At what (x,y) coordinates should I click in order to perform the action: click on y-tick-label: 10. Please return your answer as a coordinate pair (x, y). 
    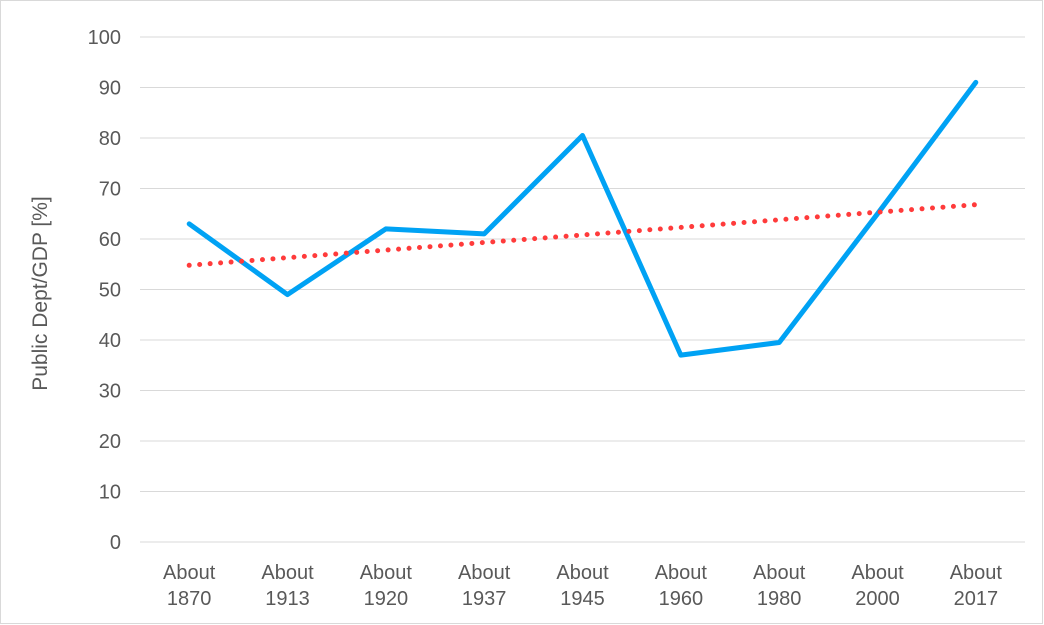
    Looking at the image, I should click on (110, 493).